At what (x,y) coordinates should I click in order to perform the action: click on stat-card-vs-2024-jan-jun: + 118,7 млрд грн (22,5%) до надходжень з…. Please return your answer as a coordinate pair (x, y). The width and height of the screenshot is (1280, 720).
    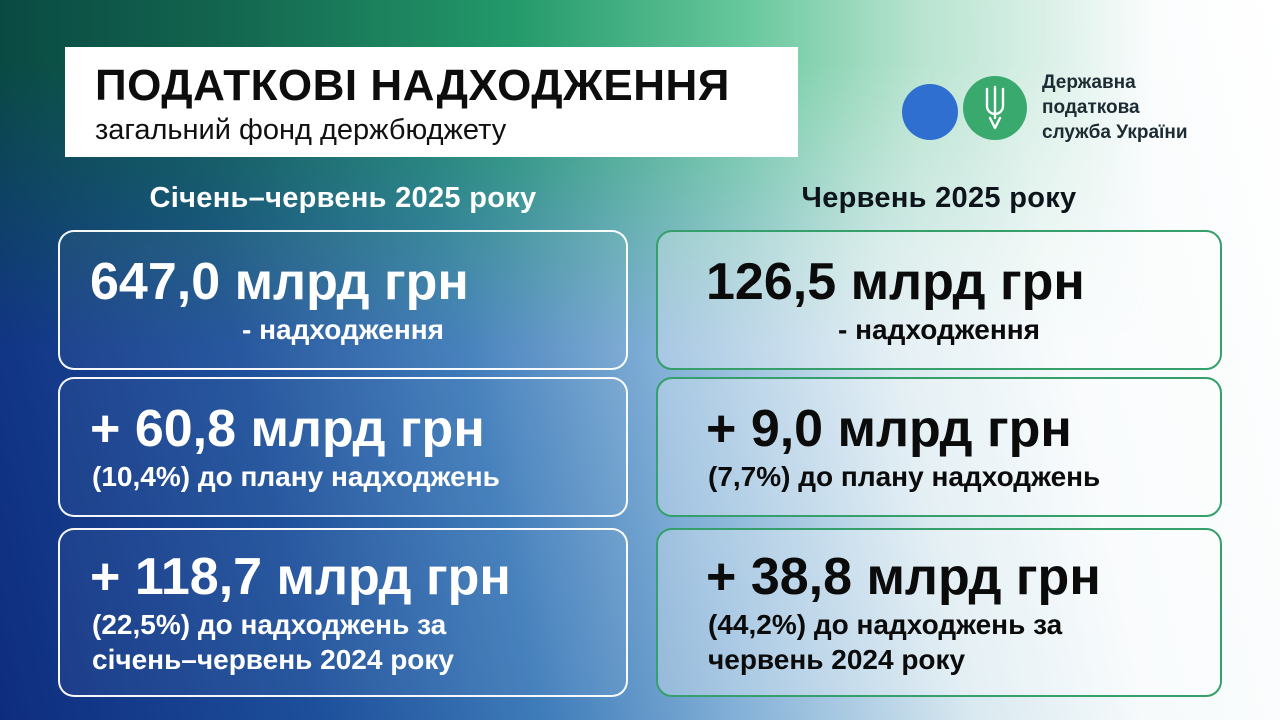
    Looking at the image, I should click on (343, 612).